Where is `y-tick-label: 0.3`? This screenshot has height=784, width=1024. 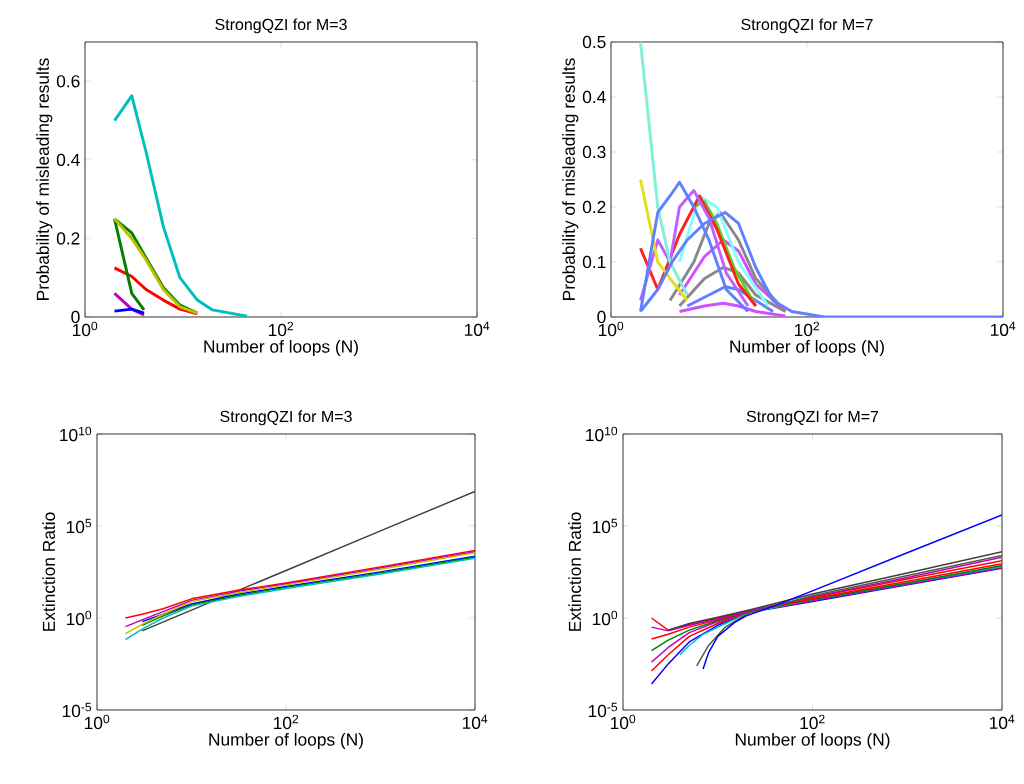 y-tick-label: 0.3 is located at coordinates (594, 152).